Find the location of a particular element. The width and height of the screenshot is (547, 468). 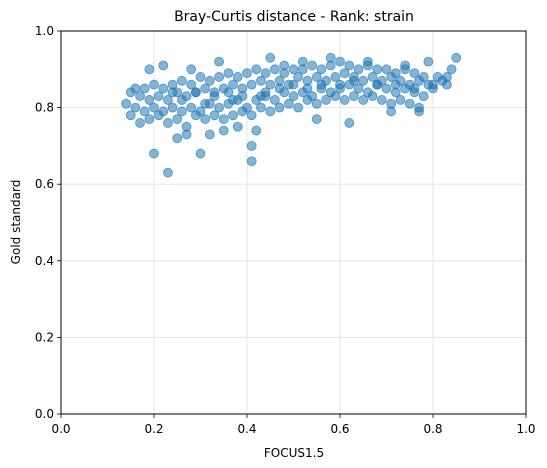

y-tick-label: 0.6 is located at coordinates (44, 184).